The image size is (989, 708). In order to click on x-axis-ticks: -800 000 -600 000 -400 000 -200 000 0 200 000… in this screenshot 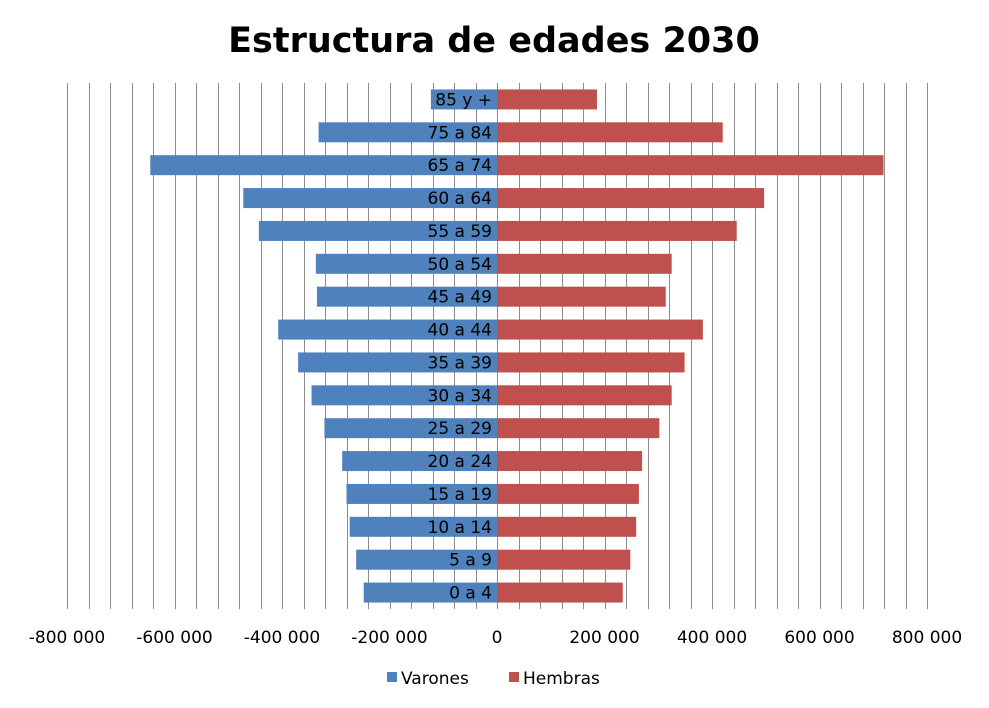, I will do `click(495, 638)`.